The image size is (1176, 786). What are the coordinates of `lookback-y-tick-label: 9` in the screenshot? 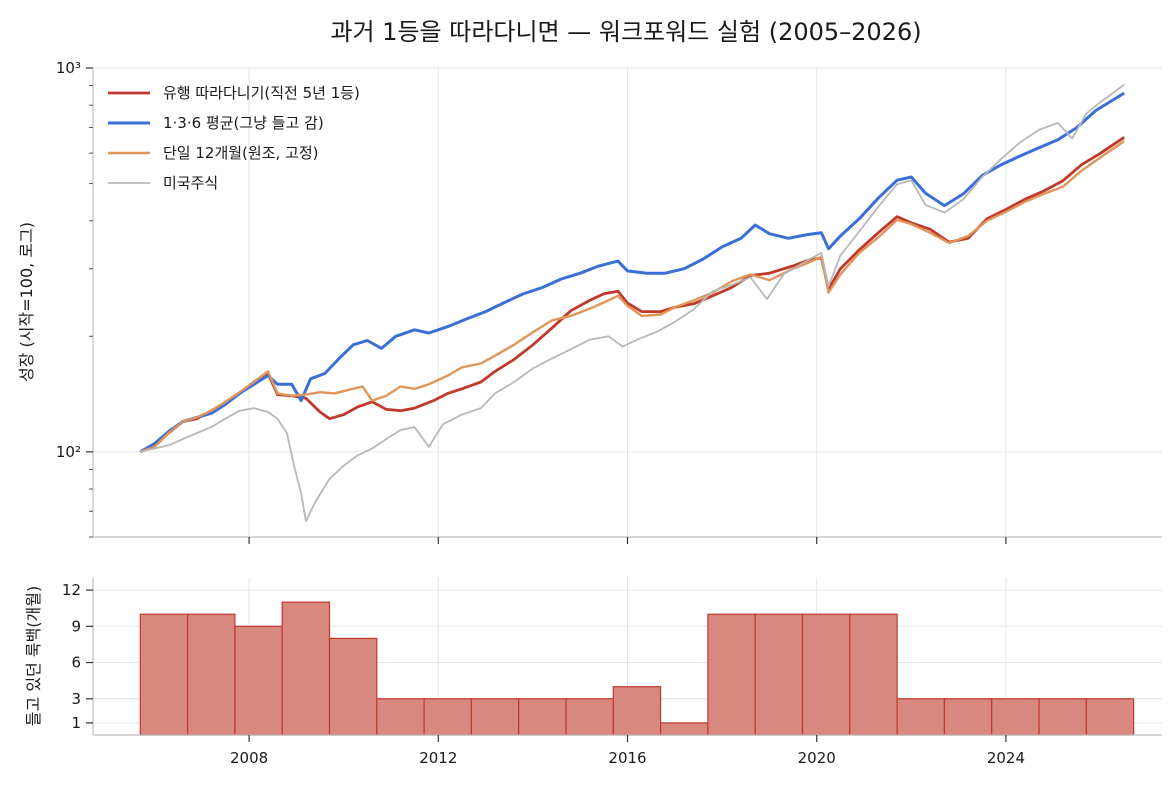 It's located at (76, 626).